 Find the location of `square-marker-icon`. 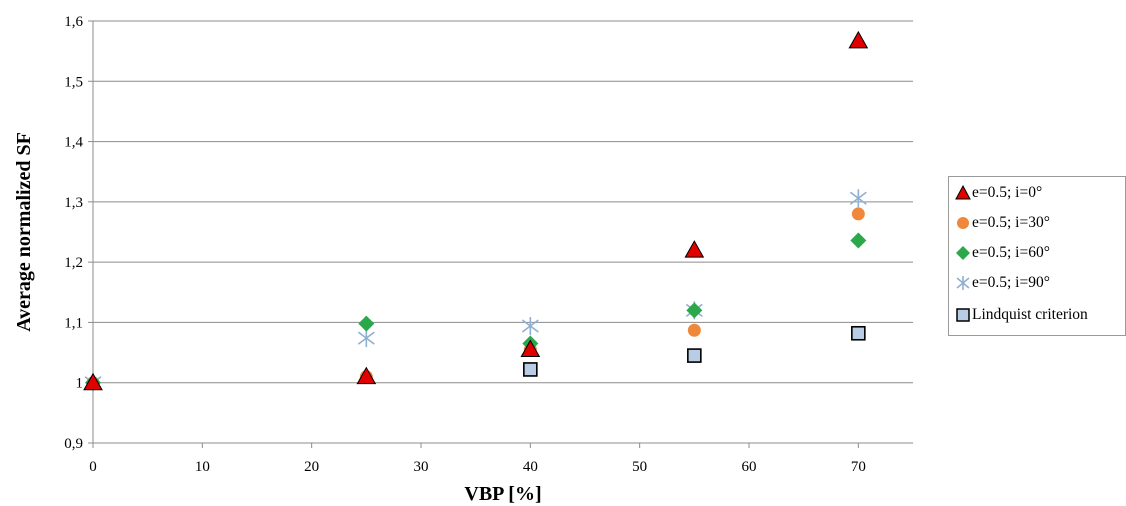

square-marker-icon is located at coordinates (963, 315).